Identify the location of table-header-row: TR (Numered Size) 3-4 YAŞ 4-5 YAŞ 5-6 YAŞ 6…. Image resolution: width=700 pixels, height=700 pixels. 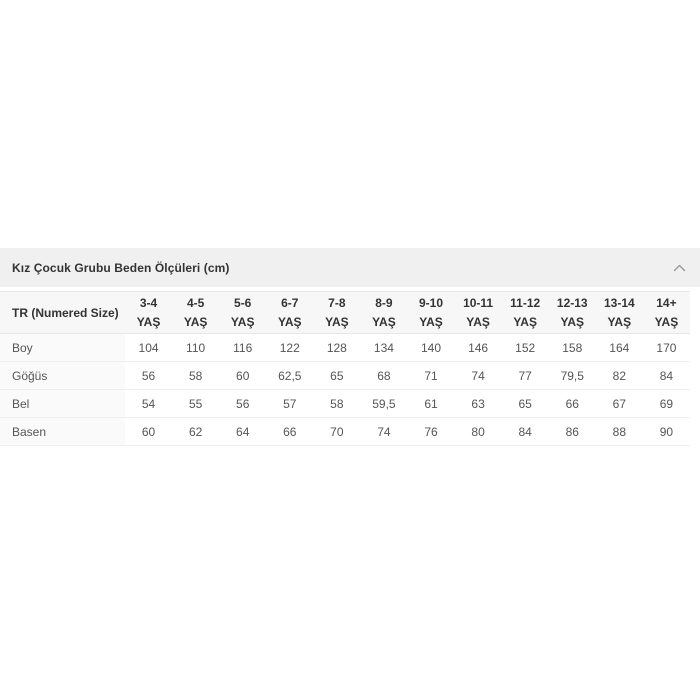
(345, 312).